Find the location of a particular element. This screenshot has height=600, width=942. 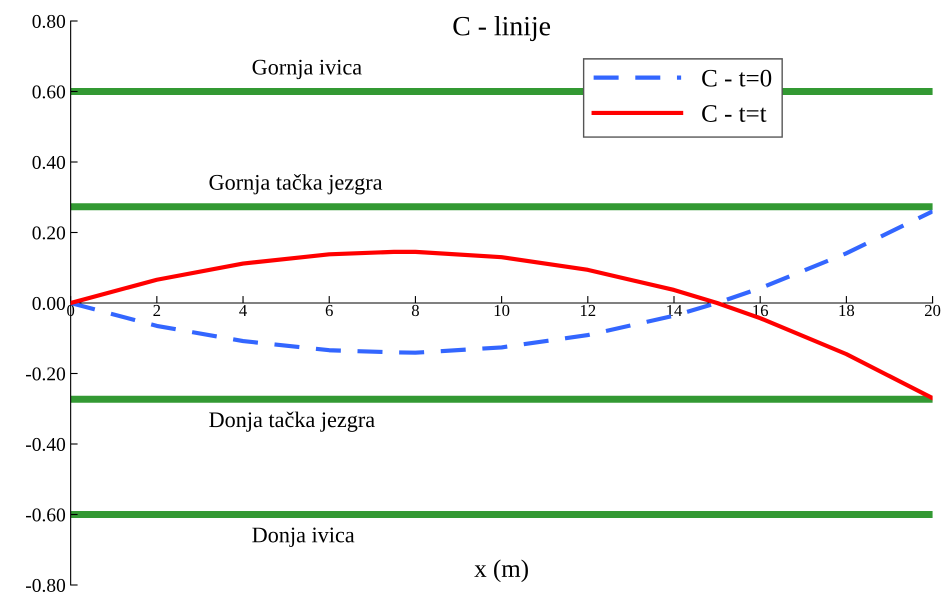

x-tick-label: 2 is located at coordinates (156, 310).